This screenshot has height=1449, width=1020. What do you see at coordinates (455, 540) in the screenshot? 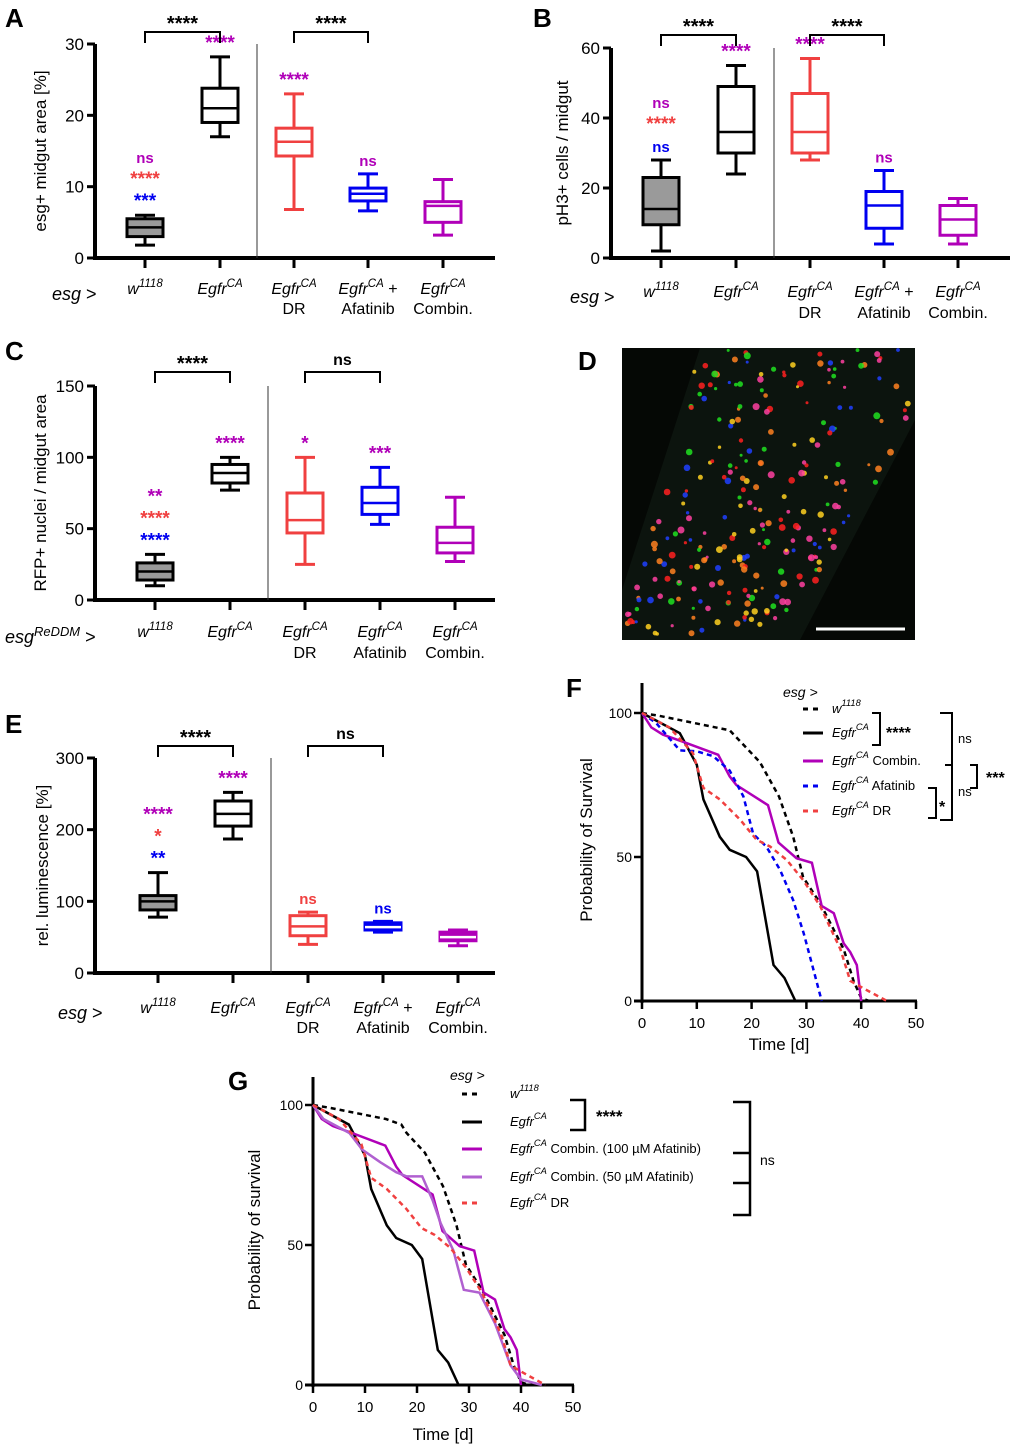
I see `iqr-box` at bounding box center [455, 540].